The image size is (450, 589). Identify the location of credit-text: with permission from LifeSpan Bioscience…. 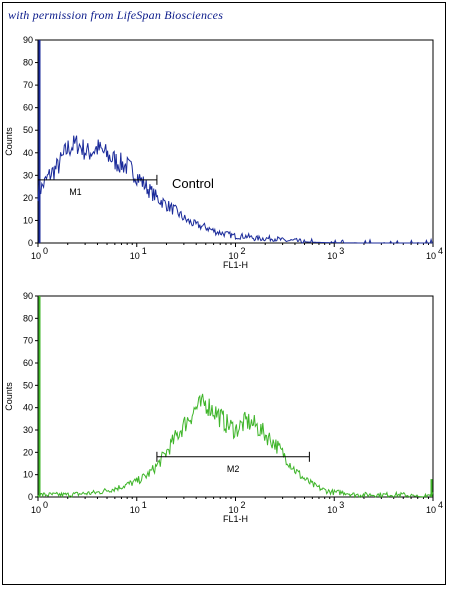
(116, 15).